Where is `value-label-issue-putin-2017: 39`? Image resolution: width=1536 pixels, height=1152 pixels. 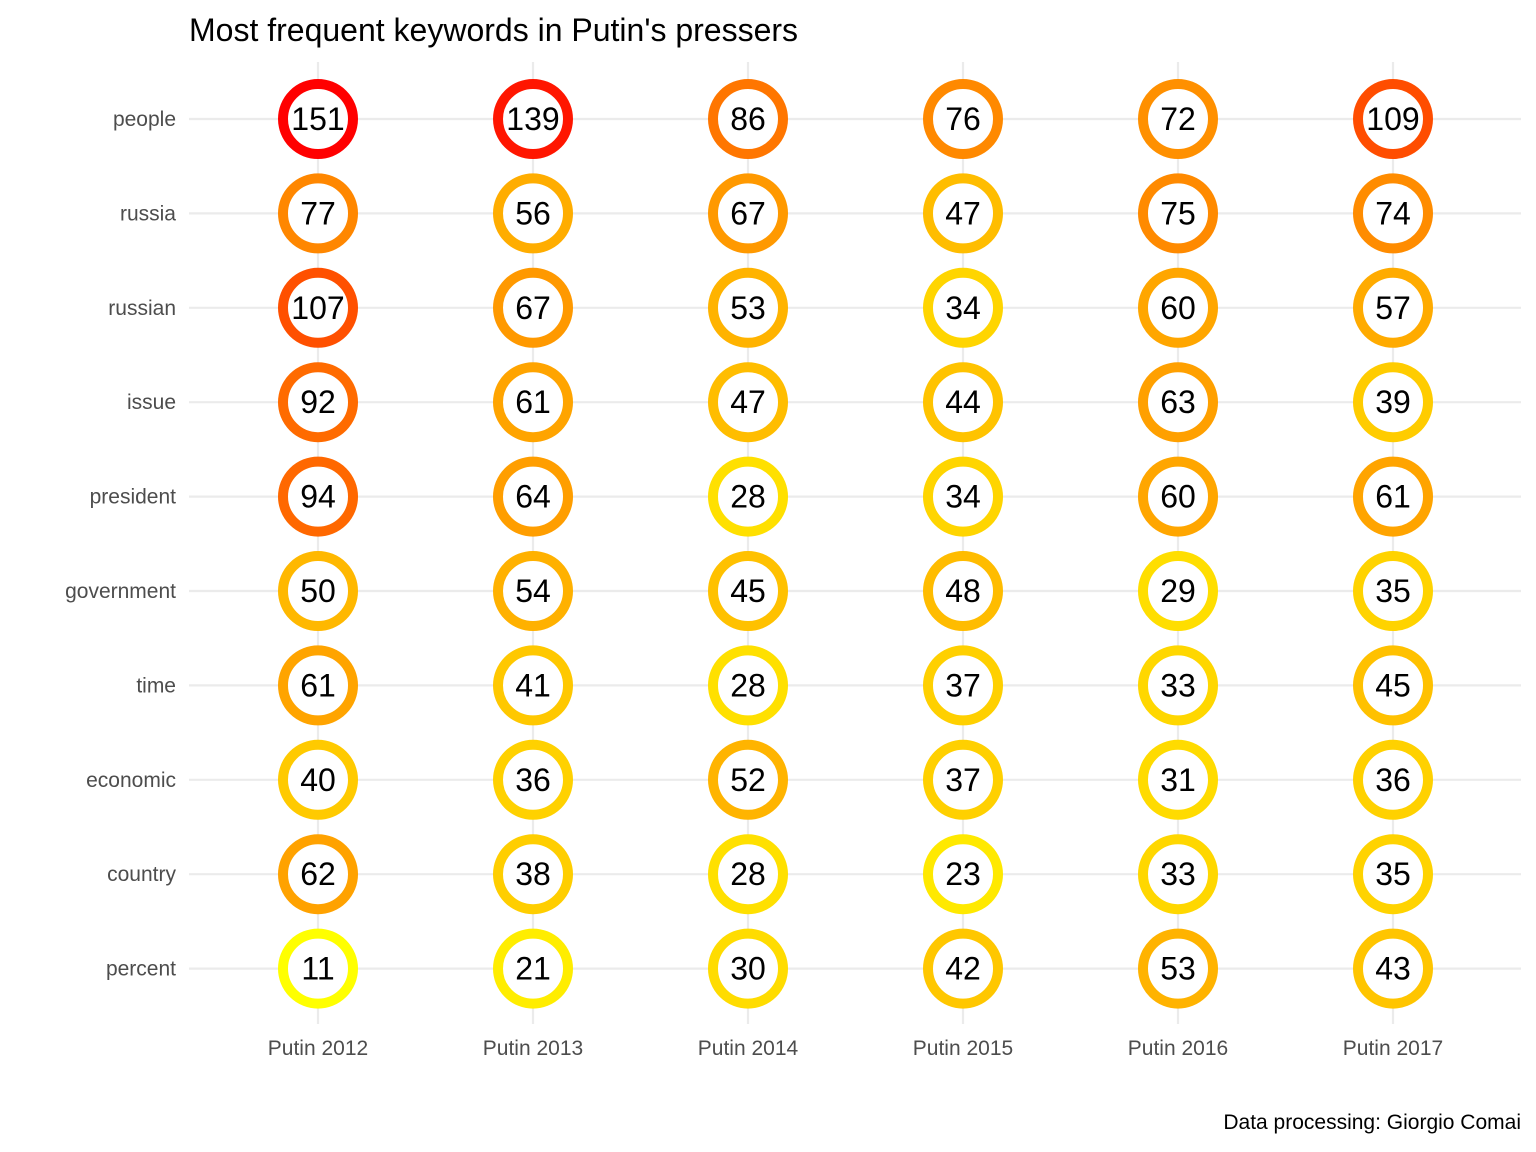 value-label-issue-putin-2017: 39 is located at coordinates (1393, 402).